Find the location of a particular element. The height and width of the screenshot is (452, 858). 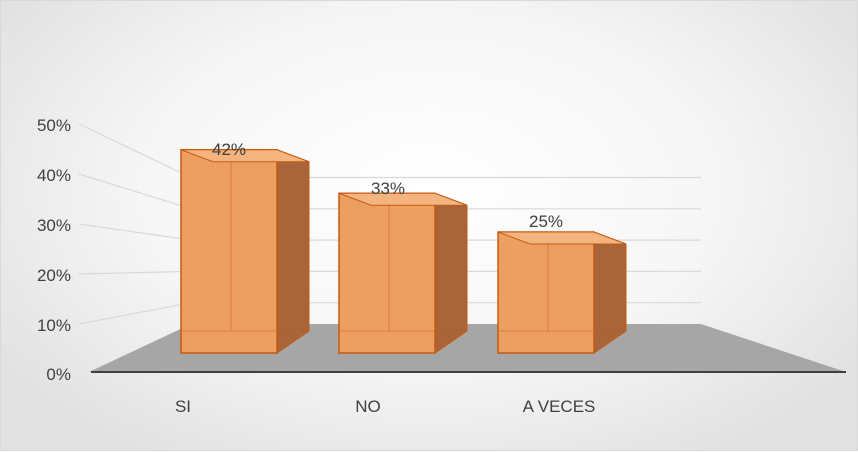

data-label: 42% is located at coordinates (229, 149).